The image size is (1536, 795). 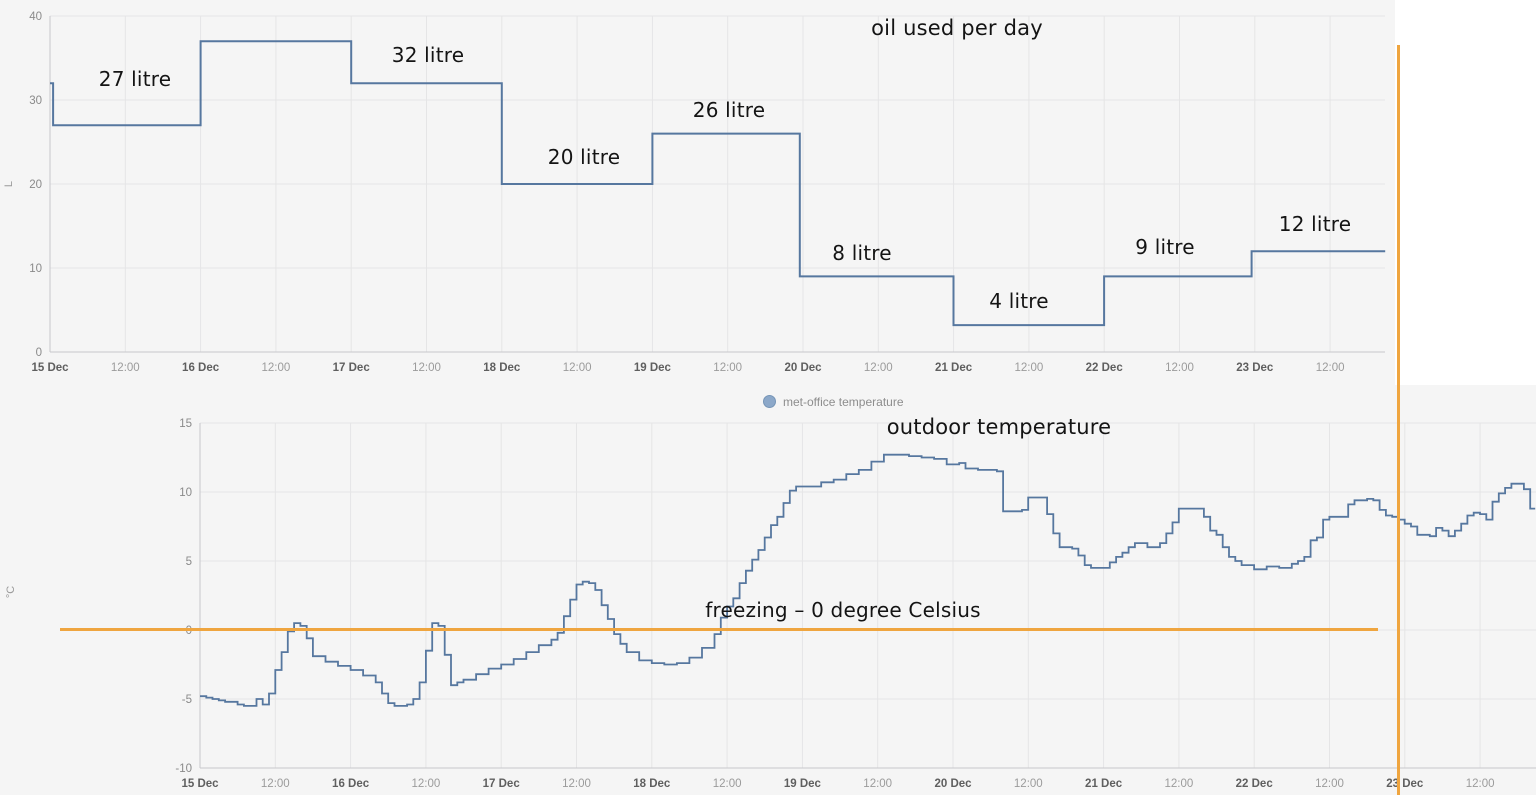 What do you see at coordinates (1019, 301) in the screenshot?
I see `oil-label-4-litre: 4 litre` at bounding box center [1019, 301].